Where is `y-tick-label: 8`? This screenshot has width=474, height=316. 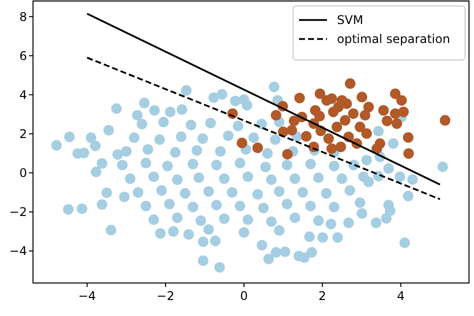
y-tick-label: 8 is located at coordinates (23, 17).